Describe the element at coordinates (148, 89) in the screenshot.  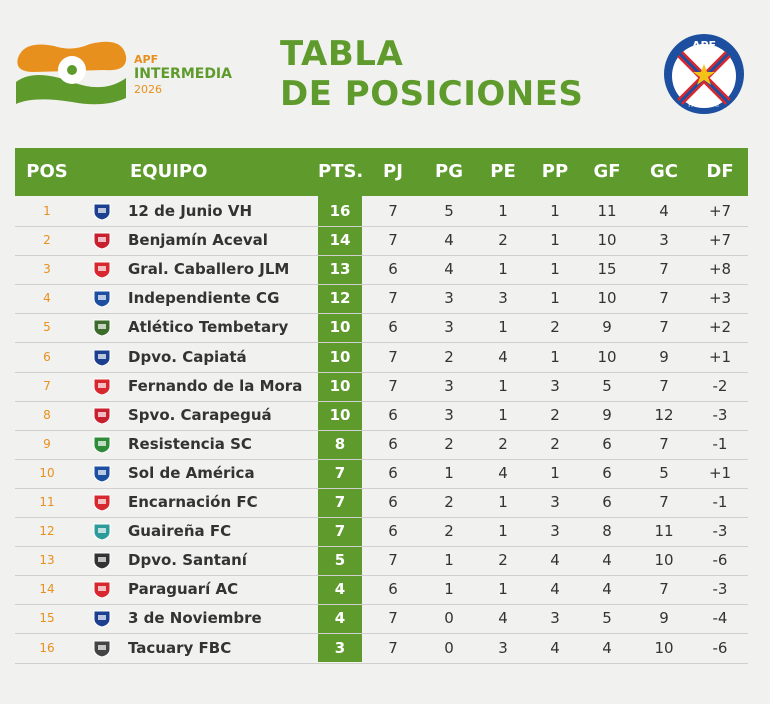
I see `brand-line: 2026` at that location.